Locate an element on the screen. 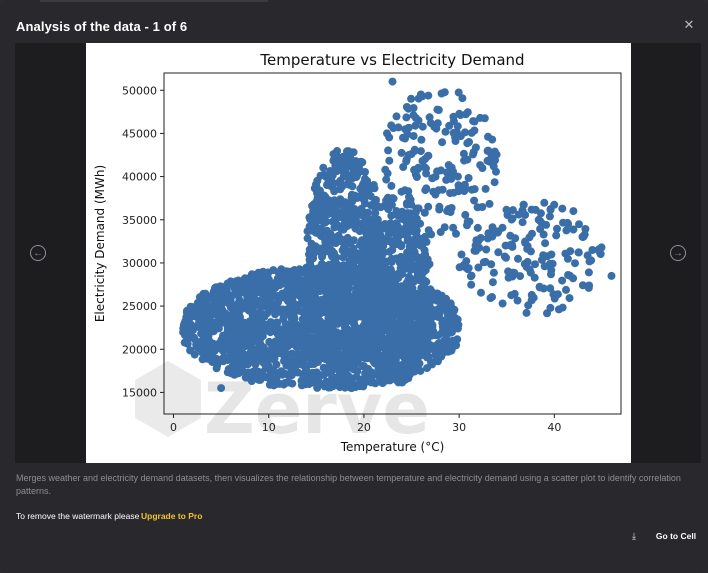  x-tick-label: 0 is located at coordinates (173, 427).